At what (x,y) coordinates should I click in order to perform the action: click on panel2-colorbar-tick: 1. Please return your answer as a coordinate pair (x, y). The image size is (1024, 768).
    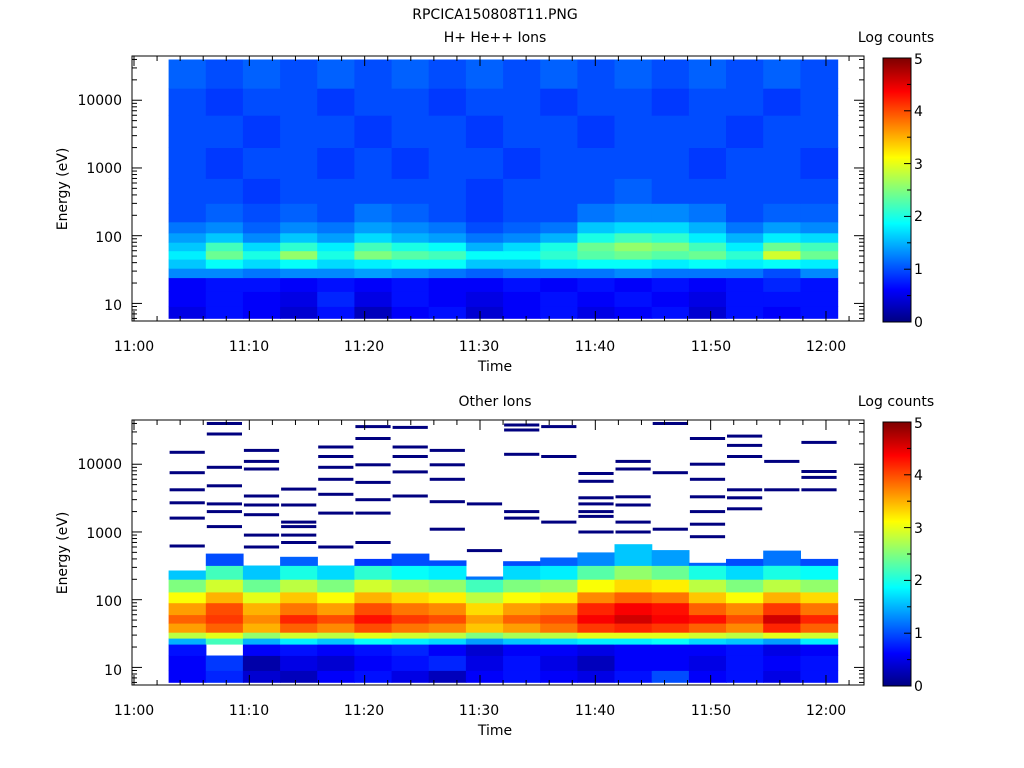
    Looking at the image, I should click on (918, 634).